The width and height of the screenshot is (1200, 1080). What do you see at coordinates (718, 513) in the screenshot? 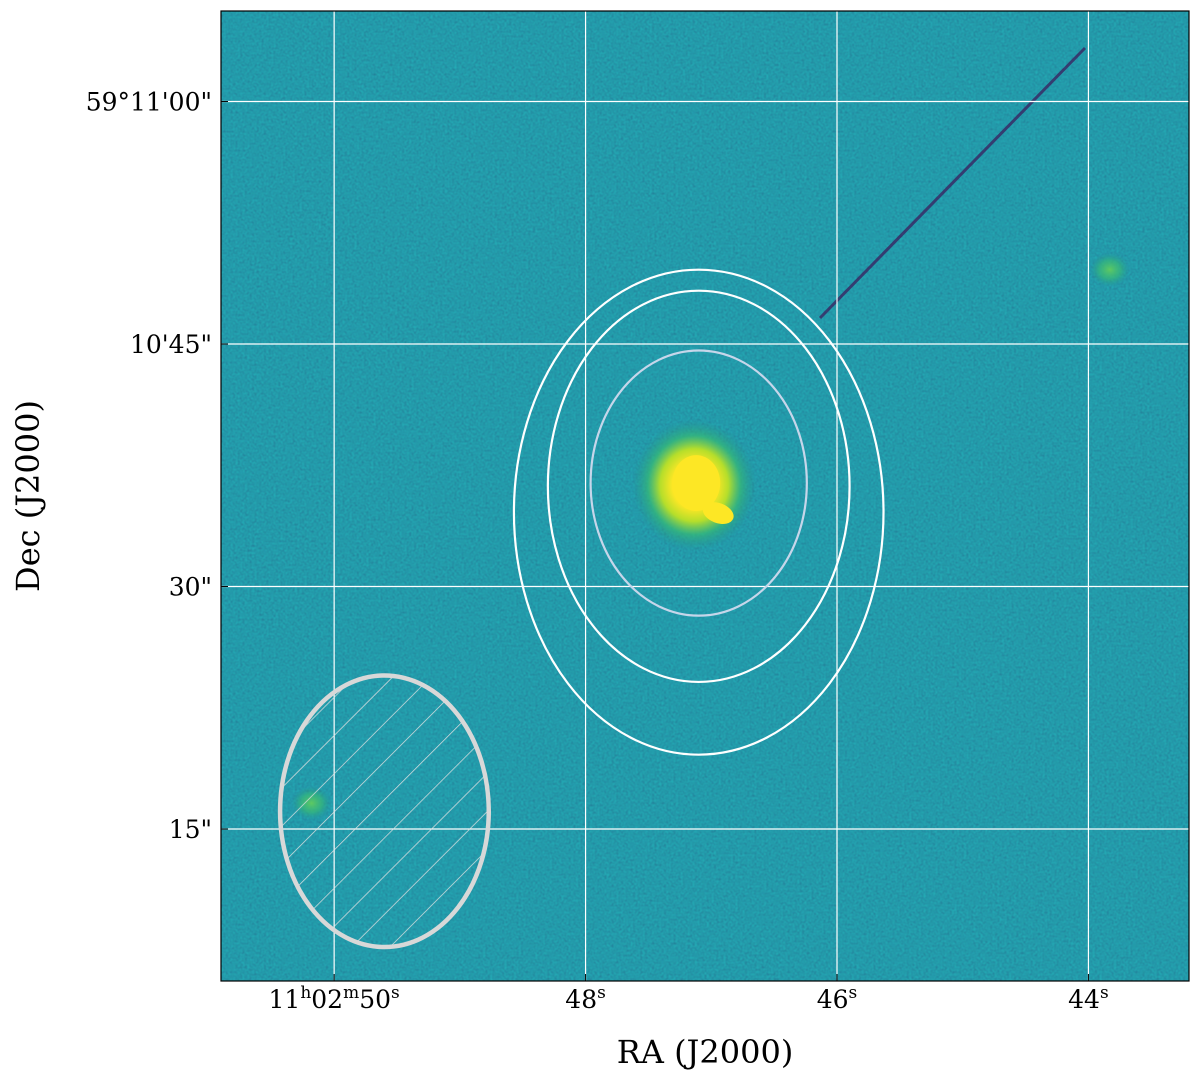
I see `main-source-tail` at bounding box center [718, 513].